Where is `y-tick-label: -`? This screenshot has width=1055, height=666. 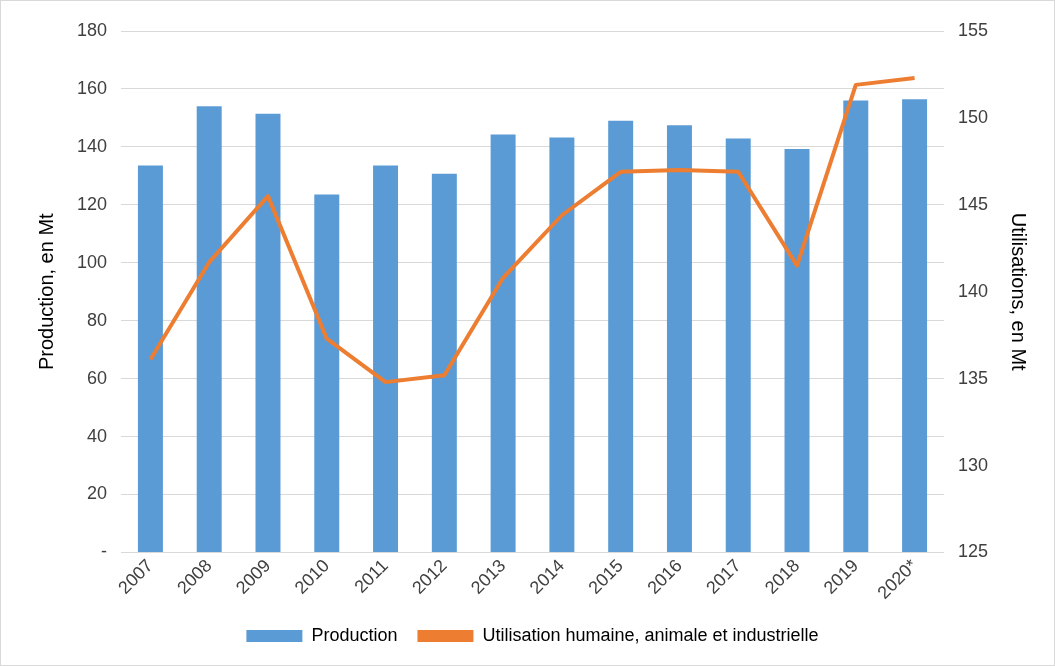
y-tick-label: - is located at coordinates (104, 551).